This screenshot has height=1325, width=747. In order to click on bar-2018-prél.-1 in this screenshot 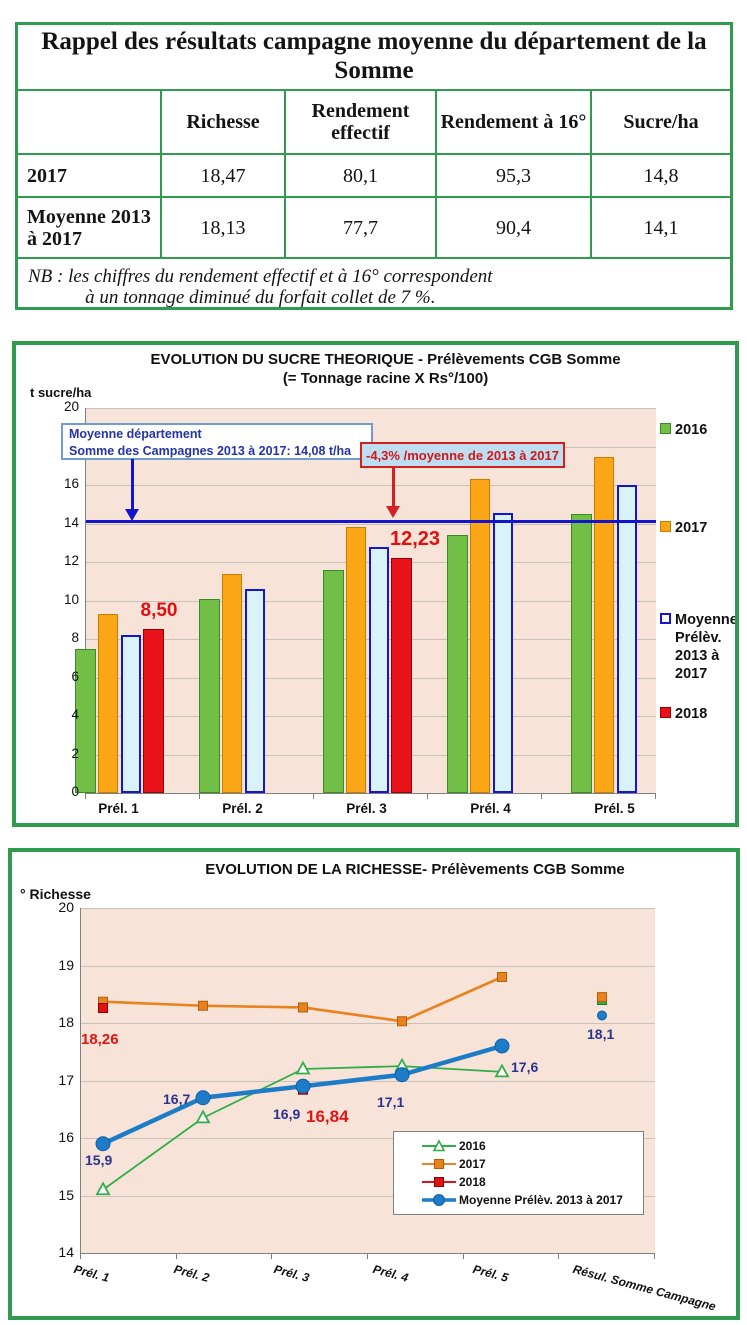, I will do `click(153, 711)`.